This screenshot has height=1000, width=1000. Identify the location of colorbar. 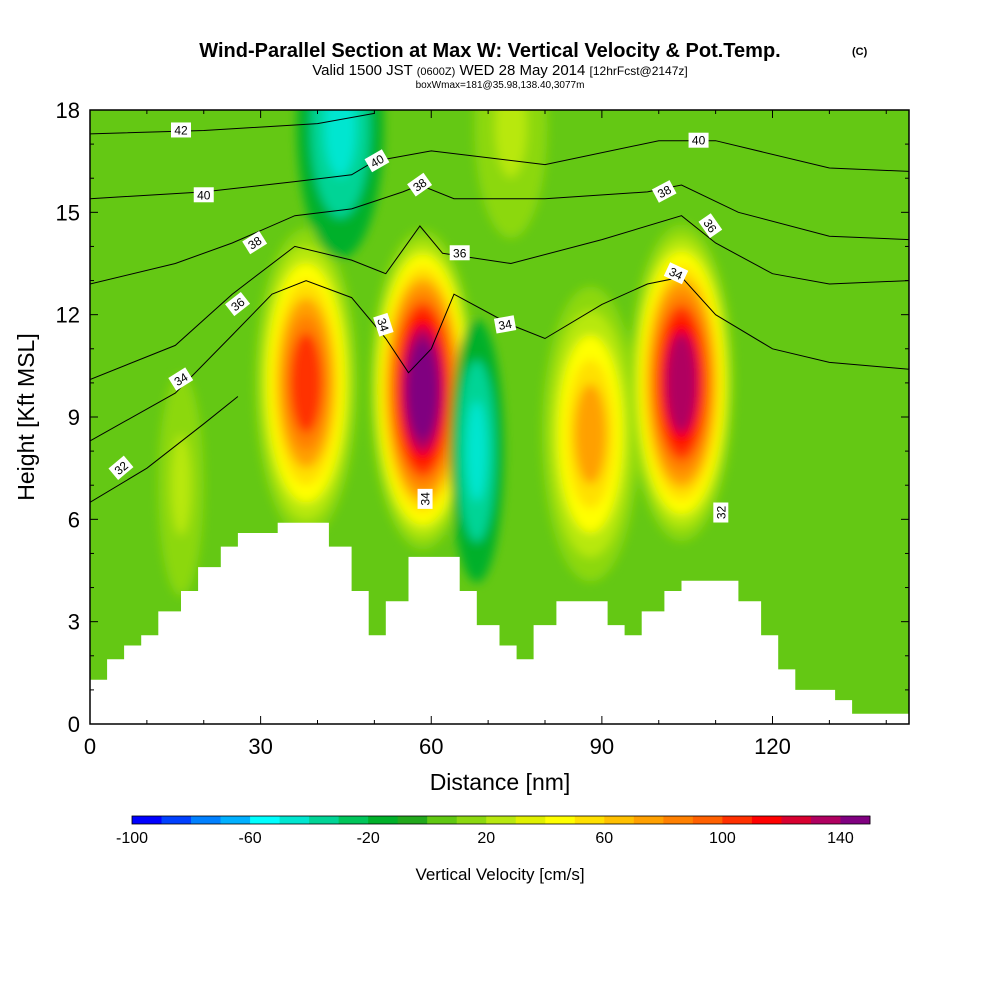
(501, 820).